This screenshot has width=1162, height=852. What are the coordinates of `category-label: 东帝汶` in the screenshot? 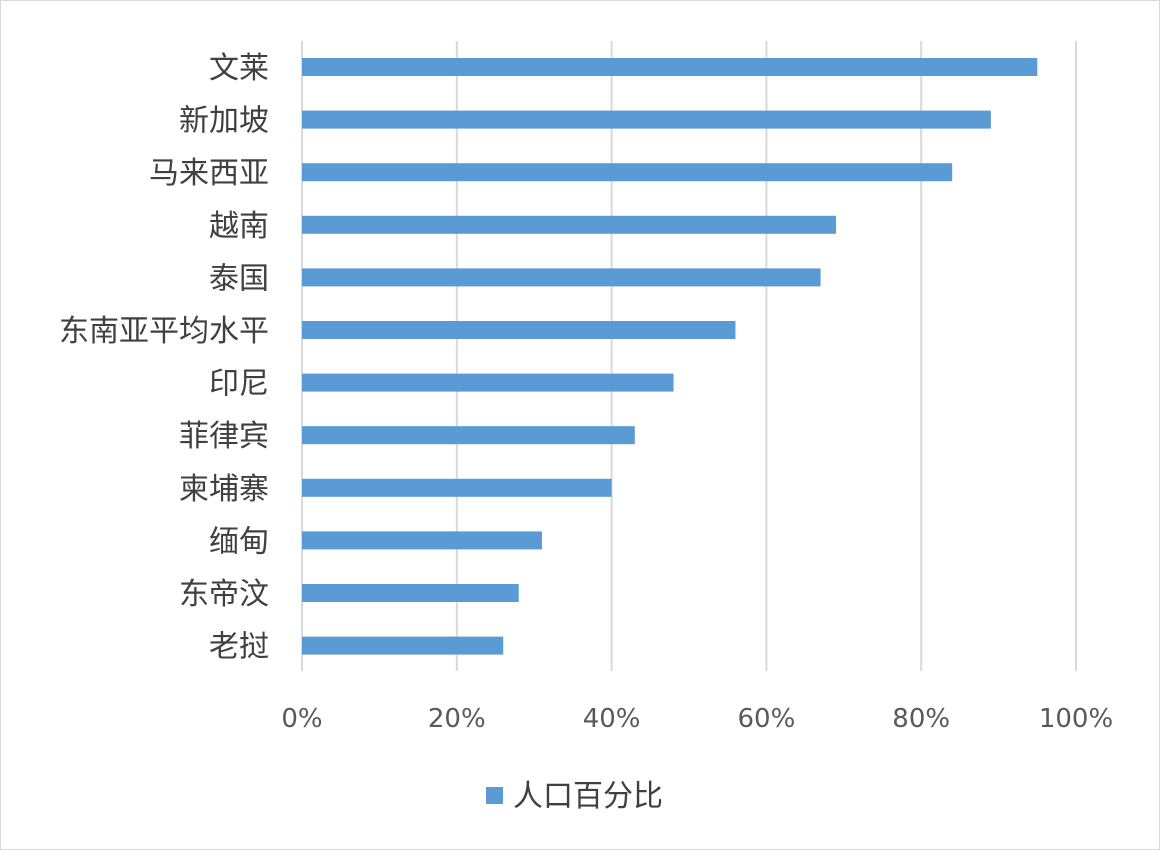 It's located at (224, 594).